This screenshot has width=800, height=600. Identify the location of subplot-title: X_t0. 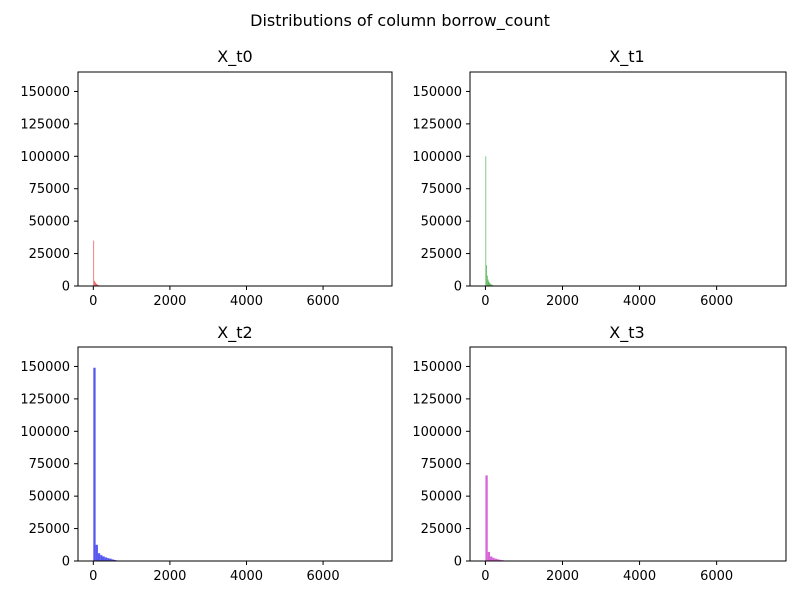
(234, 57).